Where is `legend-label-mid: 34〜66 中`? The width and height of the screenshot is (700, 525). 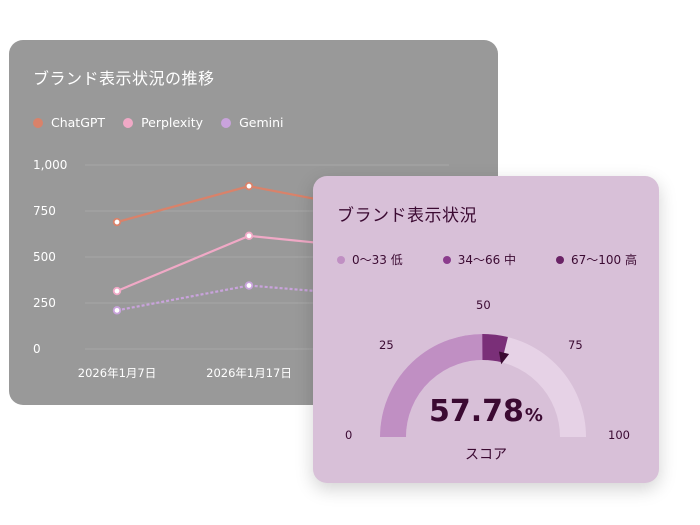 legend-label-mid: 34〜66 中 is located at coordinates (487, 260).